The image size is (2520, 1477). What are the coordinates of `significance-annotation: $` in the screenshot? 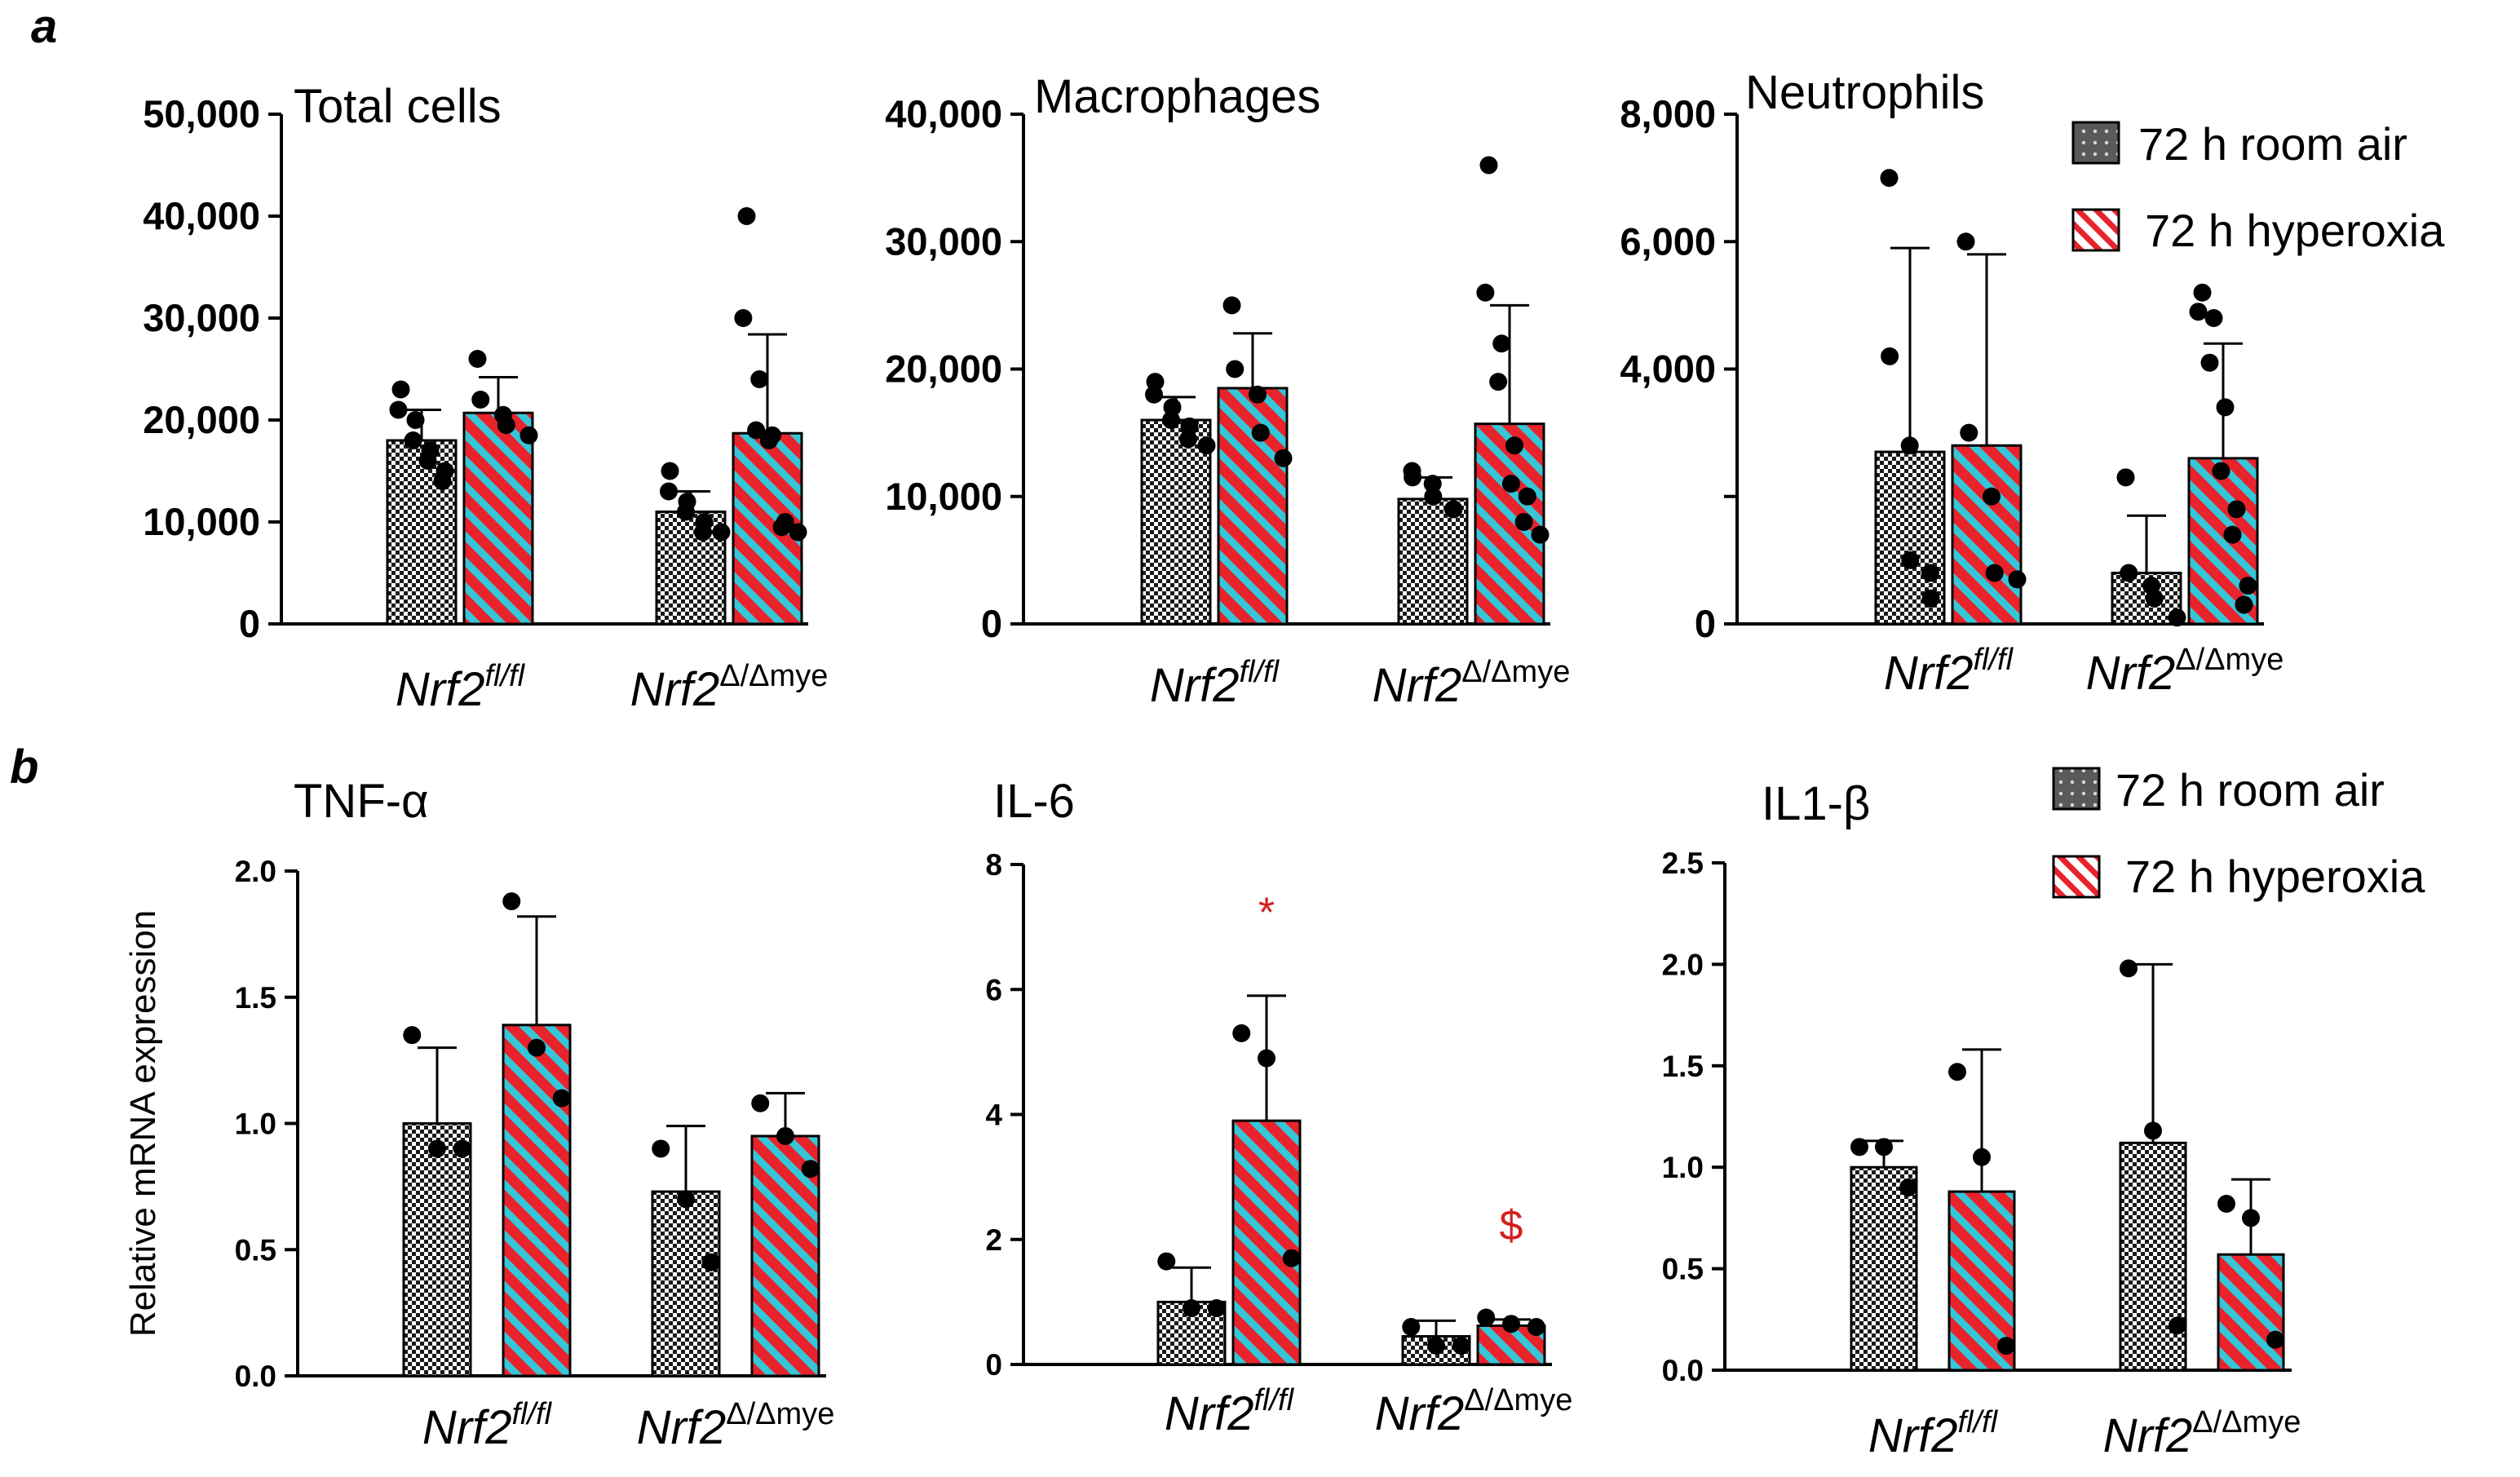 It's located at (1511, 1225).